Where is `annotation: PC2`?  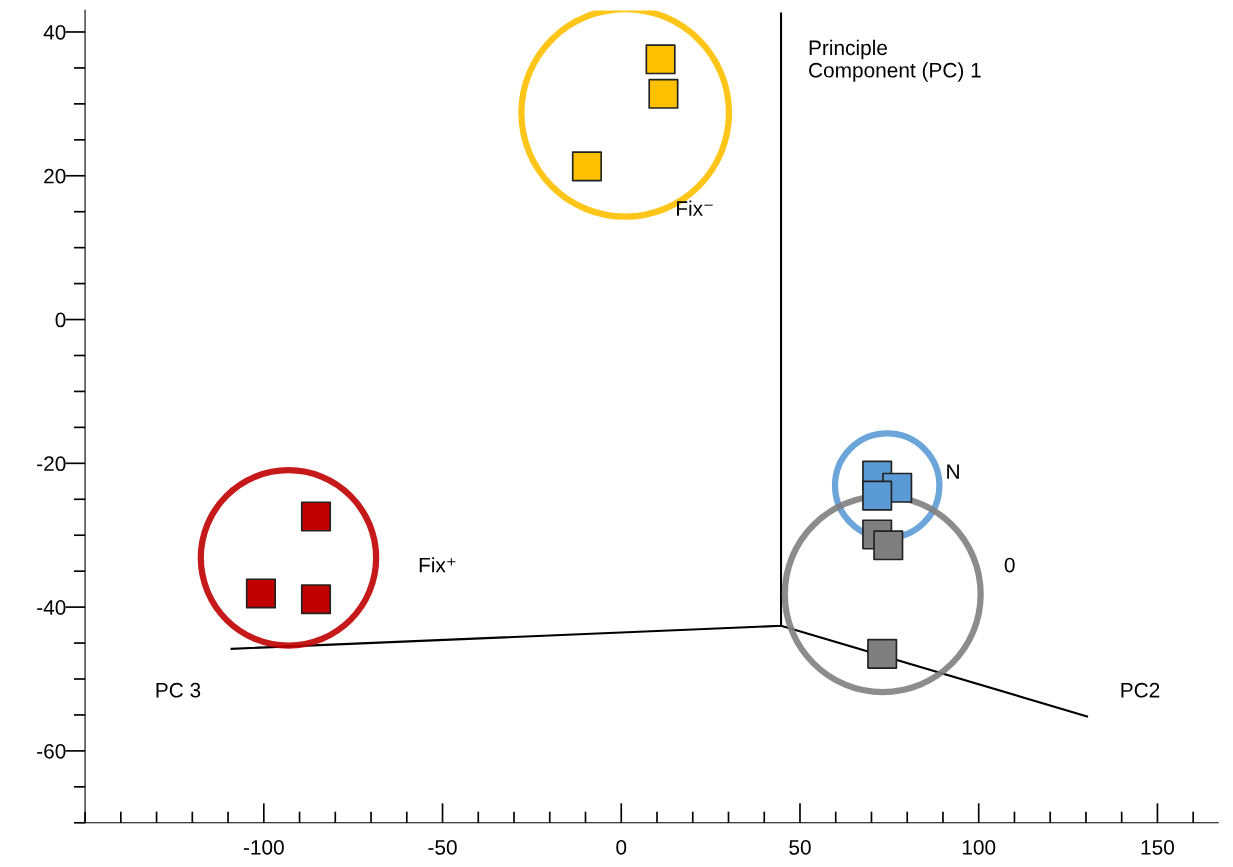
annotation: PC2 is located at coordinates (1140, 690).